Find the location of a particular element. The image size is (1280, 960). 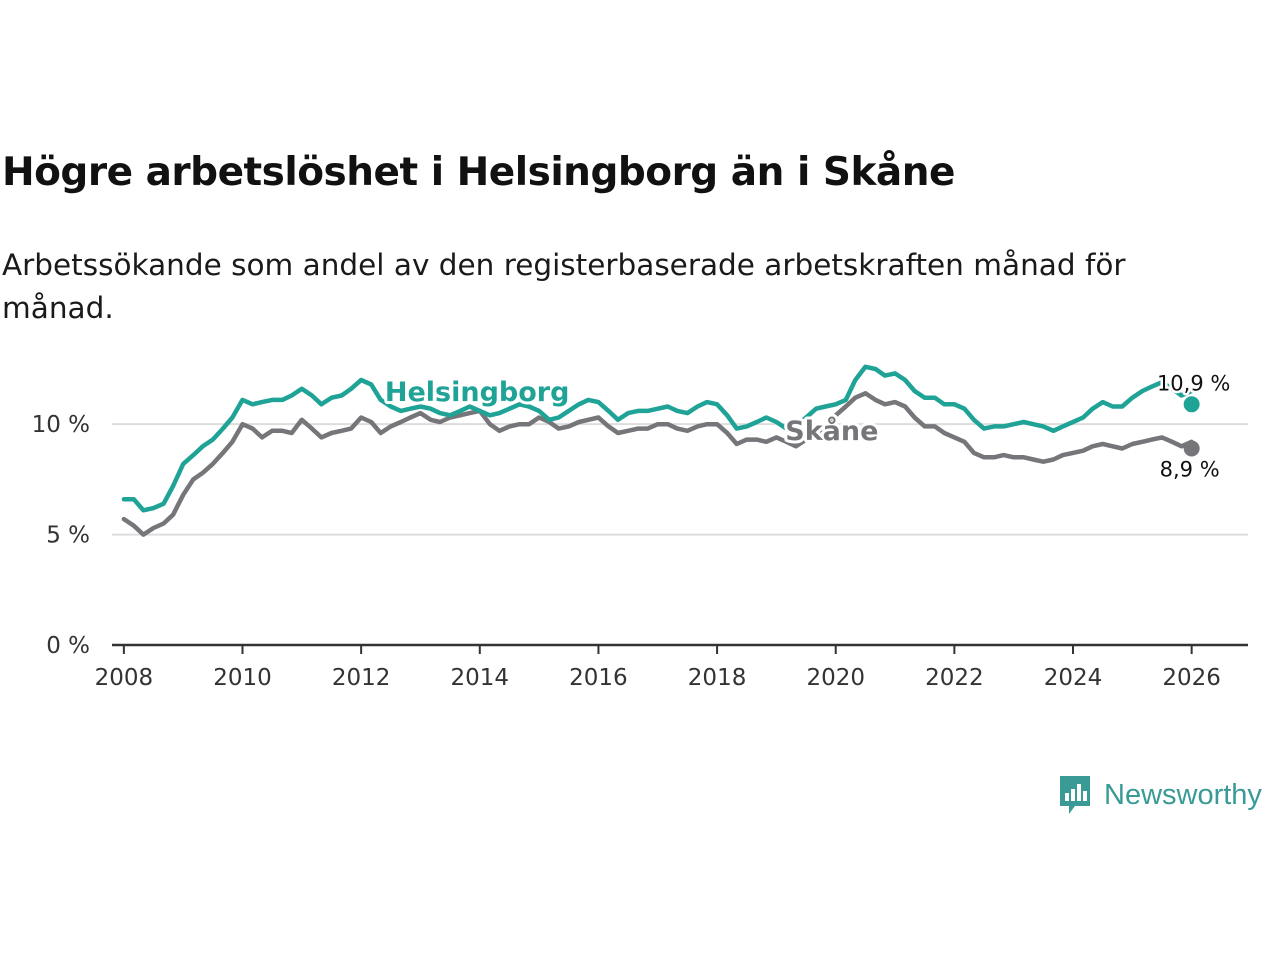

x-tick-label: 2024 is located at coordinates (1073, 678).